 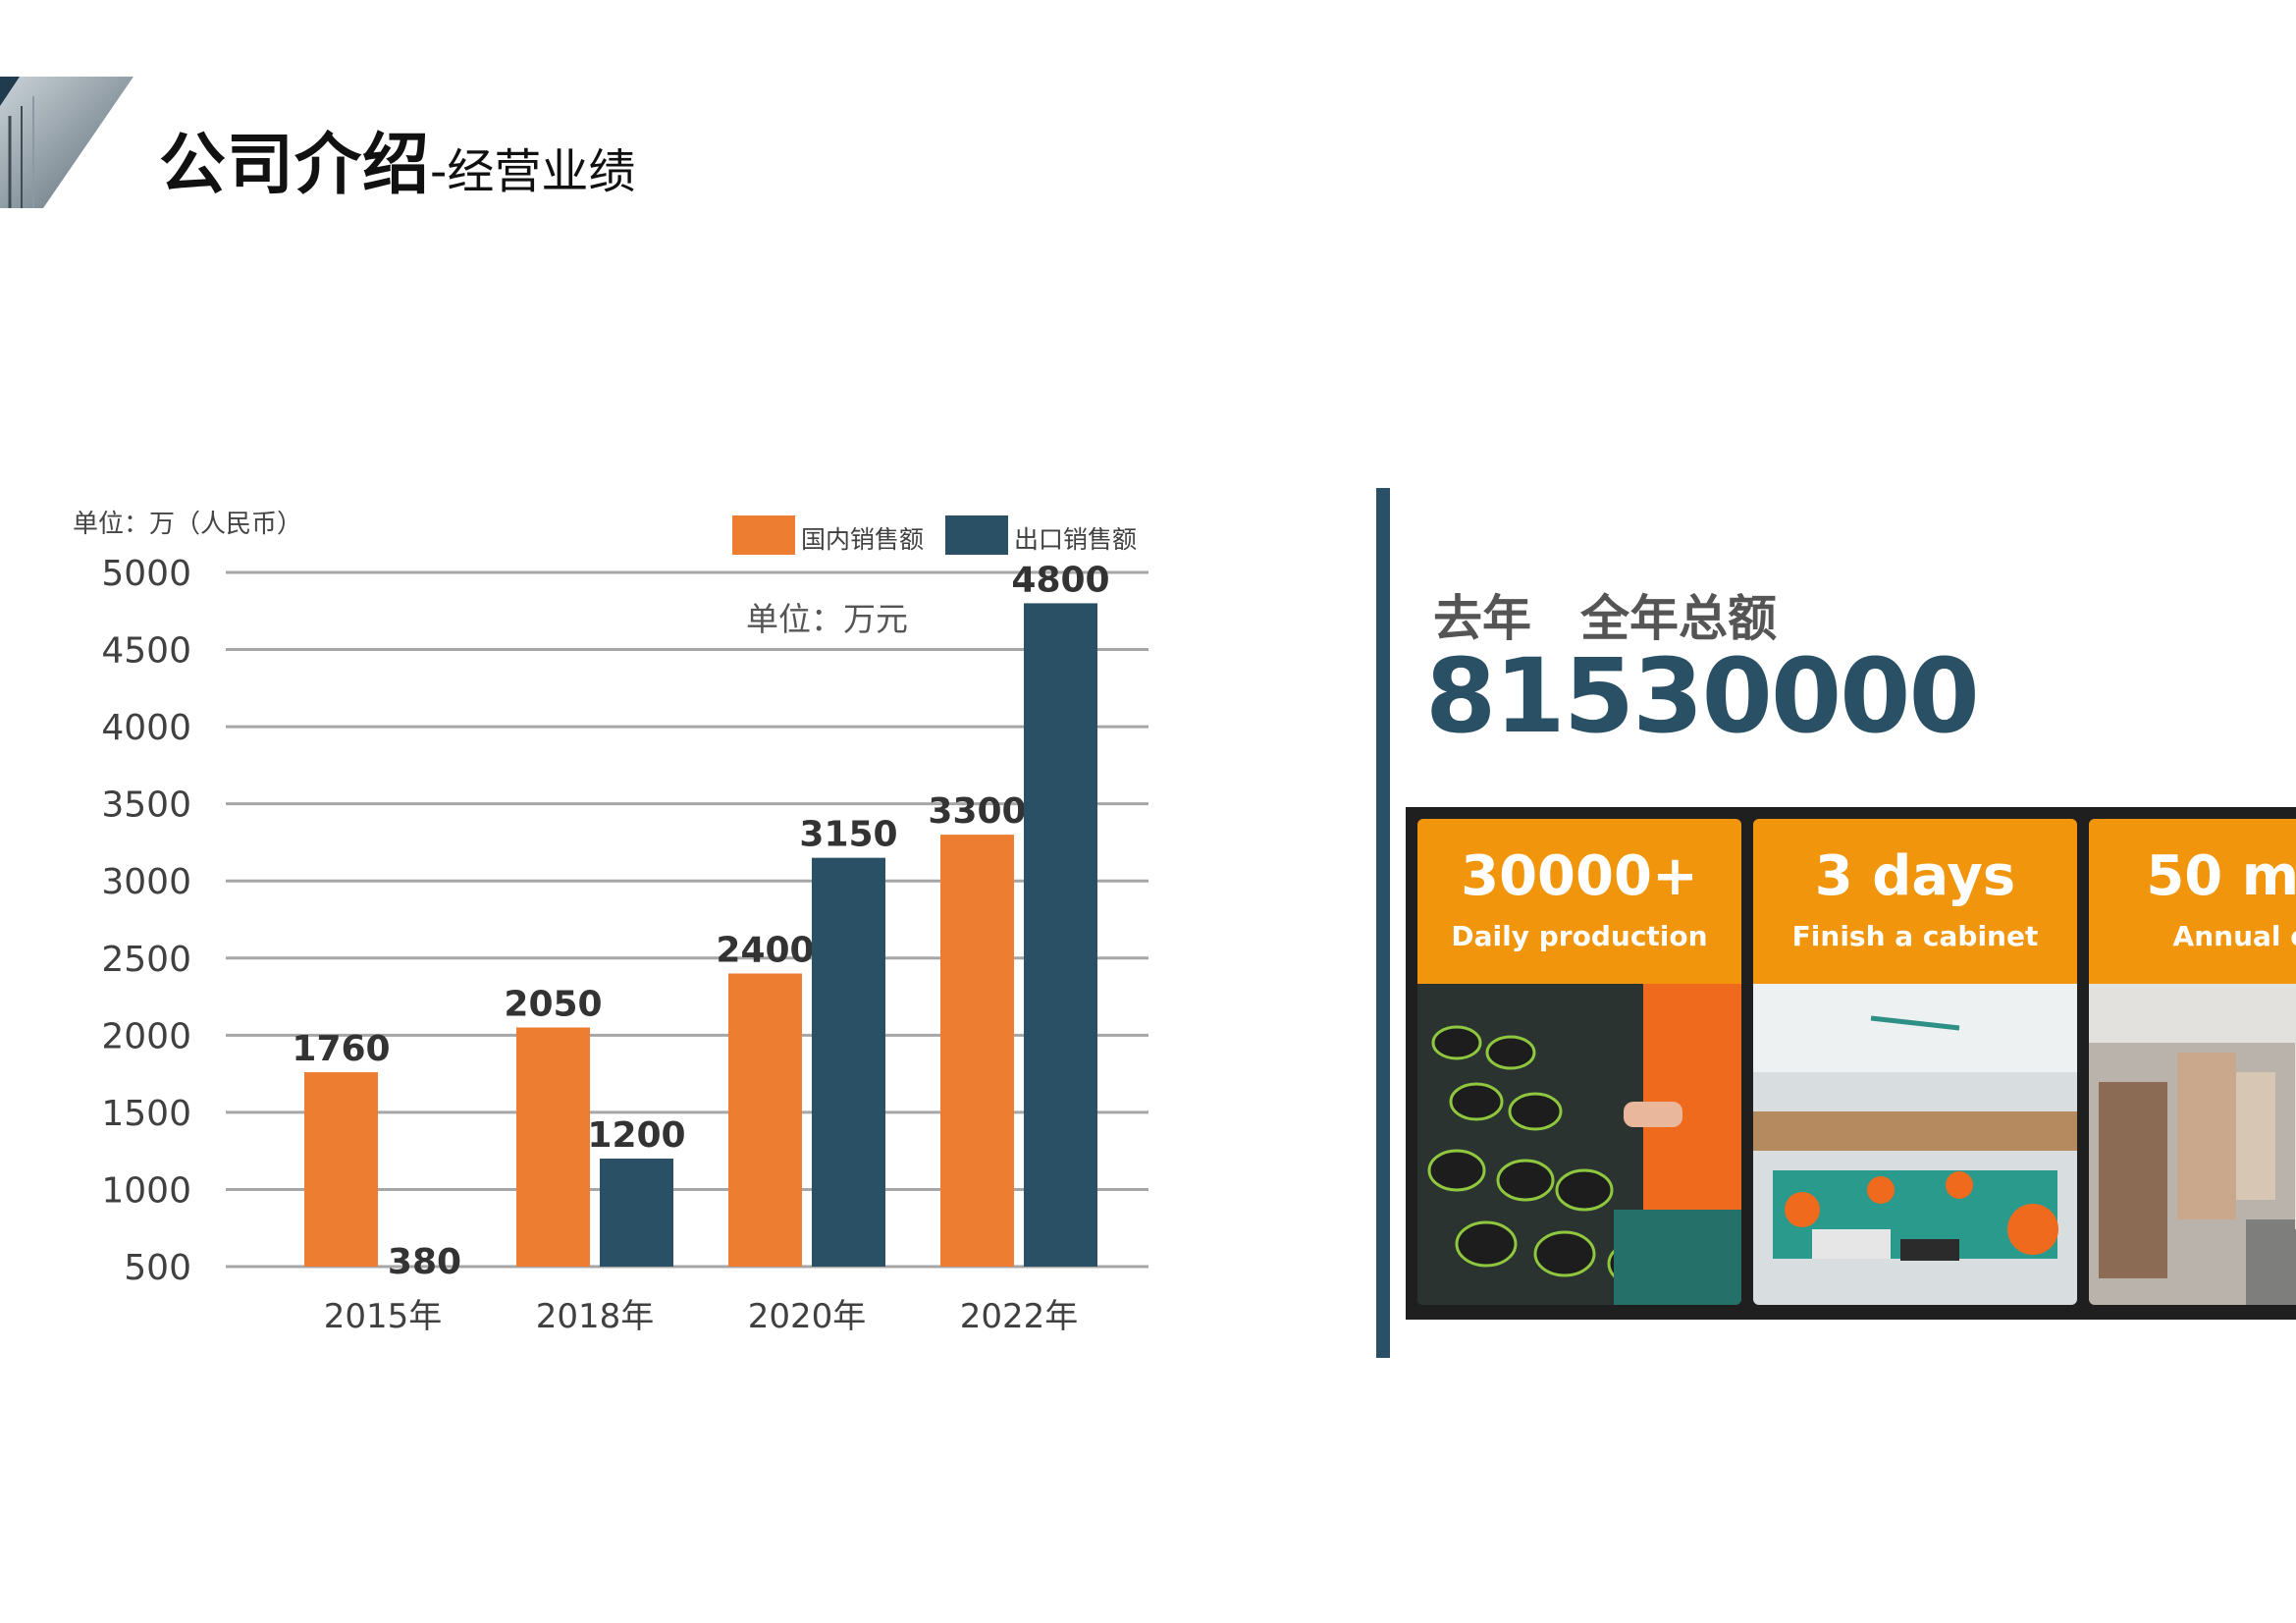 I want to click on card-finish-cabinet: 3 days Finish a cabinet, so click(x=1915, y=1062).